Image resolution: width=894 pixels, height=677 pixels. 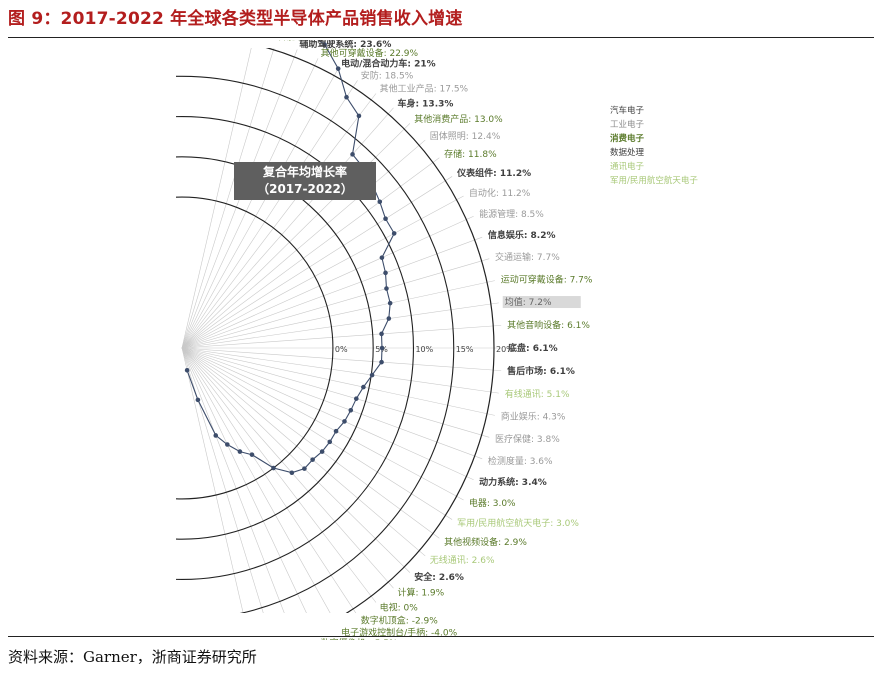 What do you see at coordinates (462, 560) in the screenshot?
I see `category-label: 无线通讯: 2.6%` at bounding box center [462, 560].